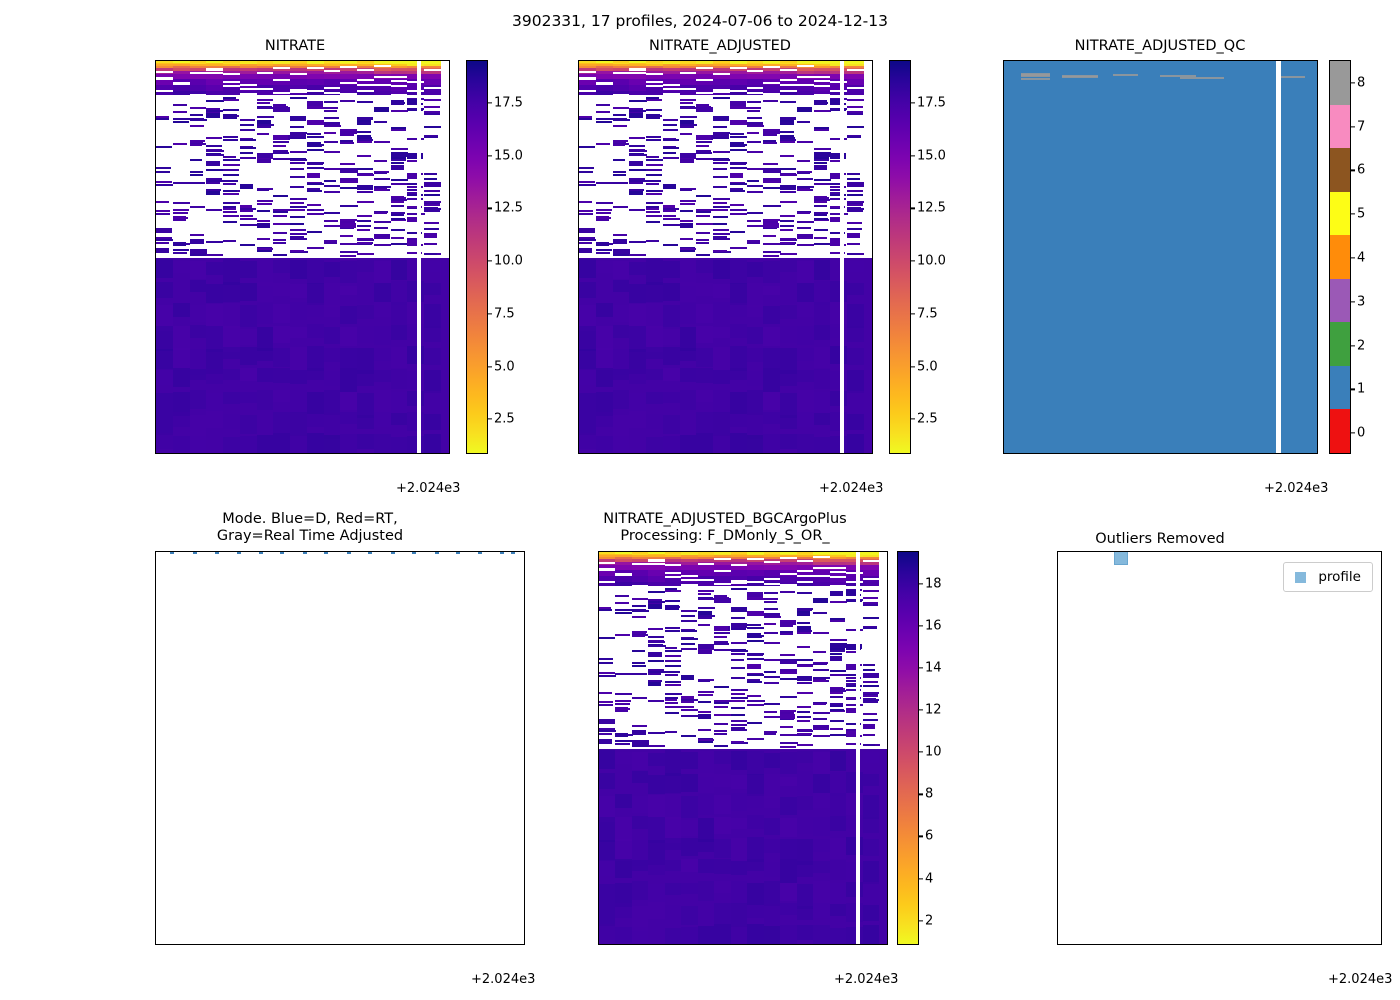  Describe the element at coordinates (912, 261) in the screenshot. I see `colorbar-tick-mark` at that location.